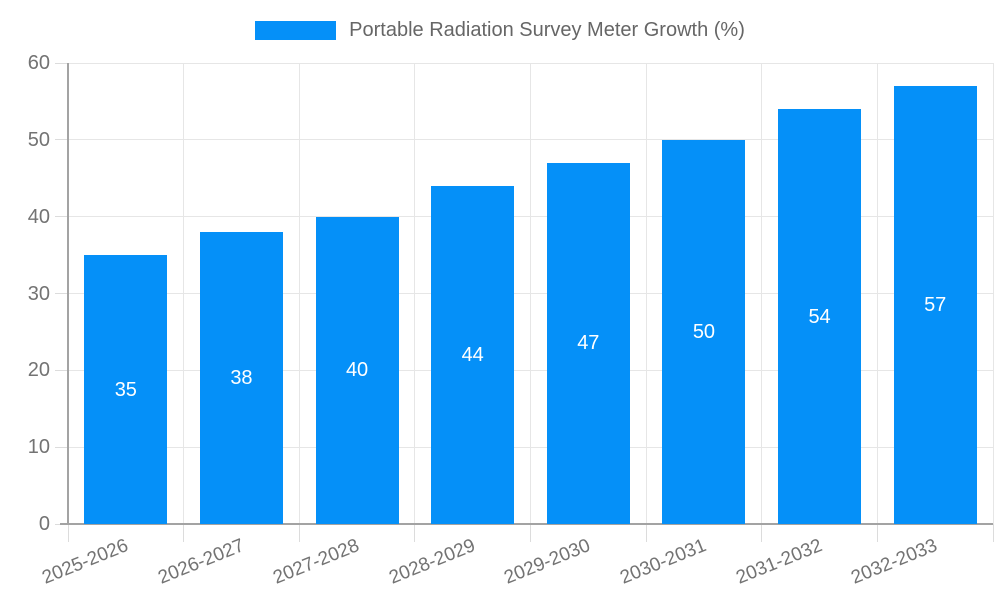  Describe the element at coordinates (432, 562) in the screenshot. I see `x-tick-label: 2028-2029` at that location.